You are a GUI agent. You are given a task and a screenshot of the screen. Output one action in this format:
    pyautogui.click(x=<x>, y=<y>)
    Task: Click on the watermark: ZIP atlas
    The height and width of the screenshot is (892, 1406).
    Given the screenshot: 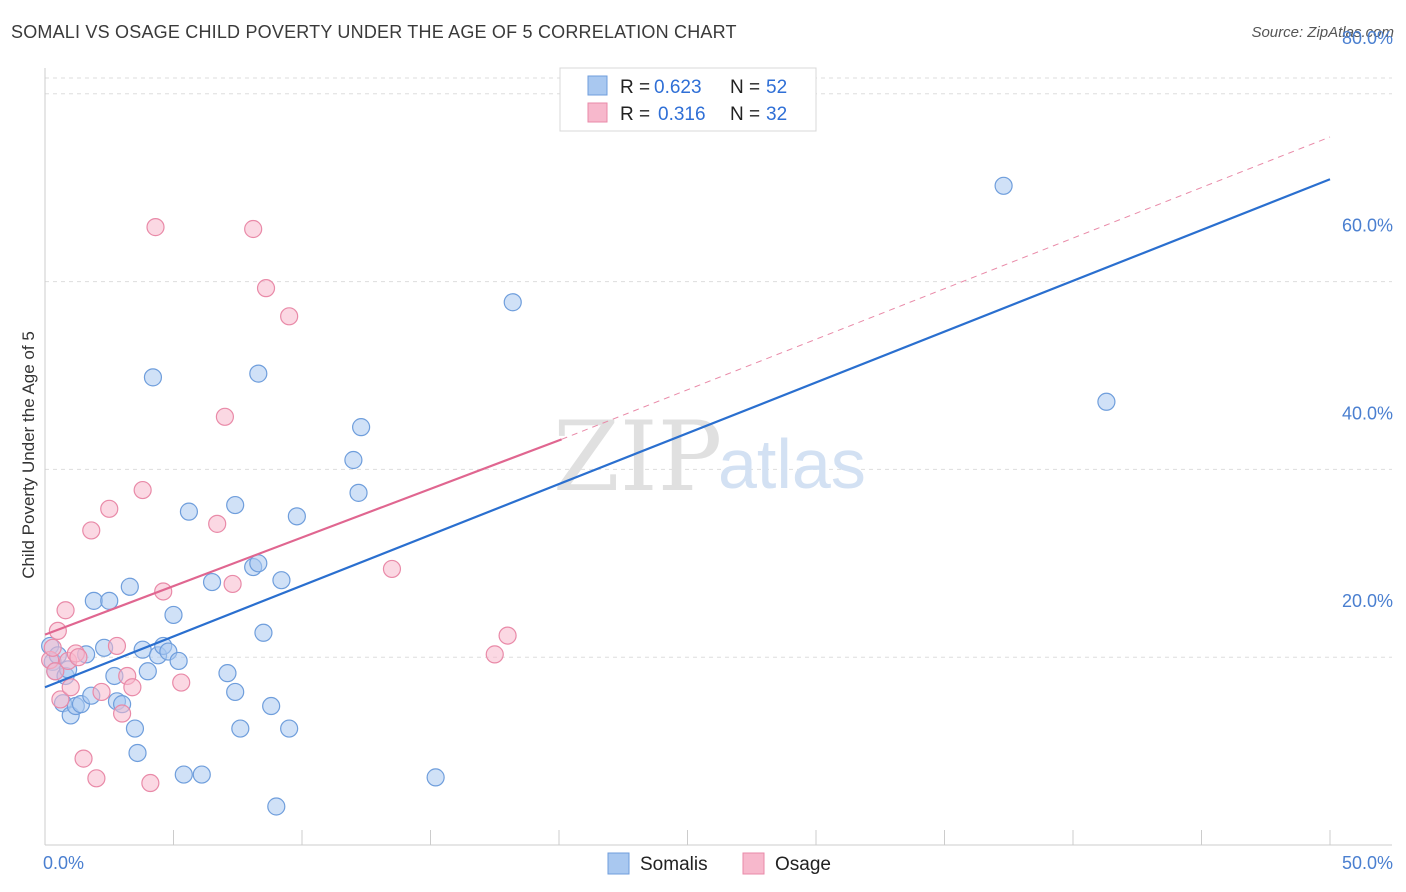 What is the action you would take?
    pyautogui.click(x=709, y=457)
    